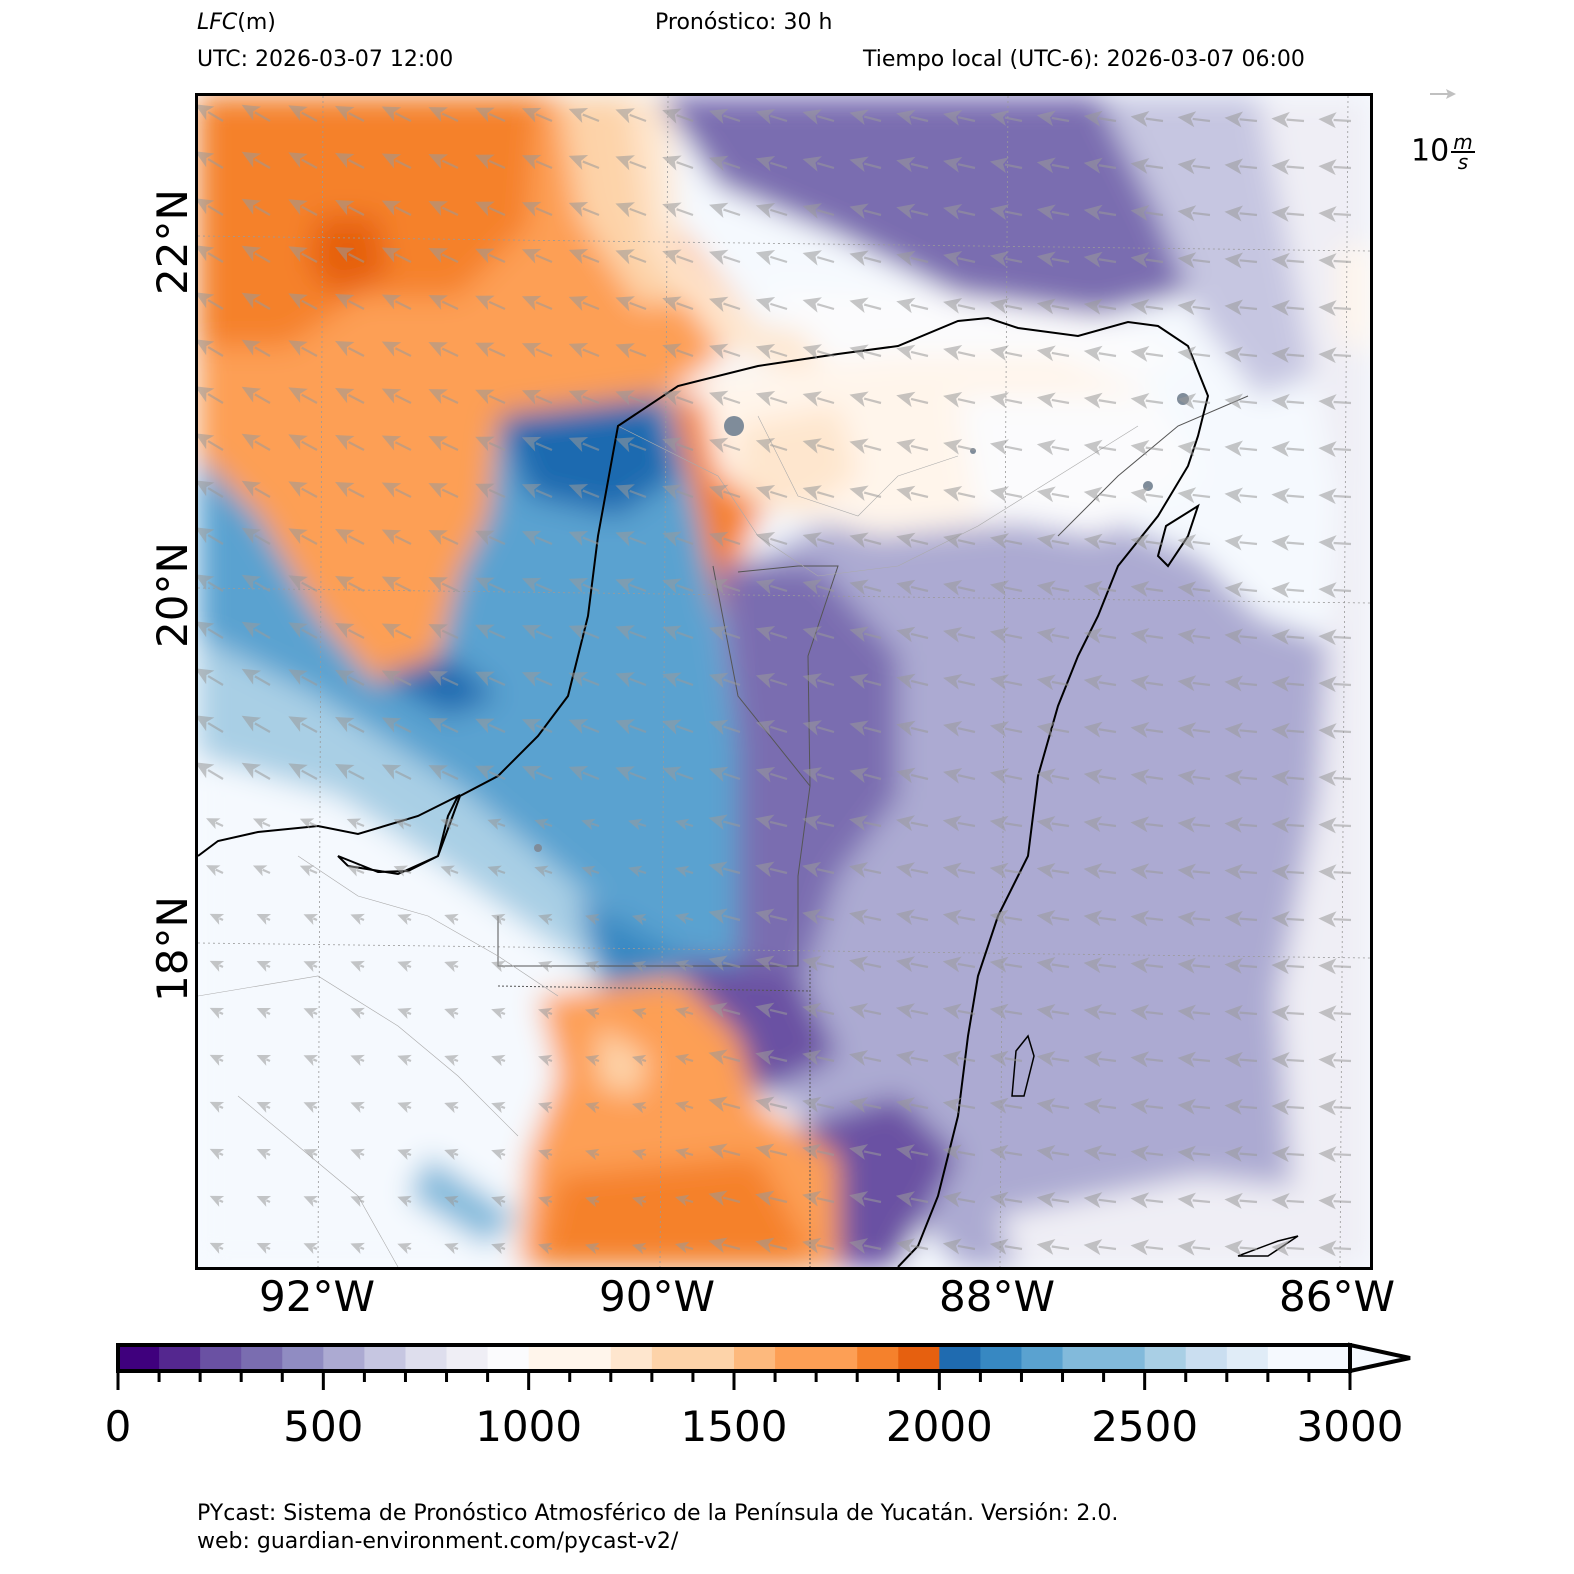  I want to click on quiver-key-unit-num: m, so click(1463, 142).